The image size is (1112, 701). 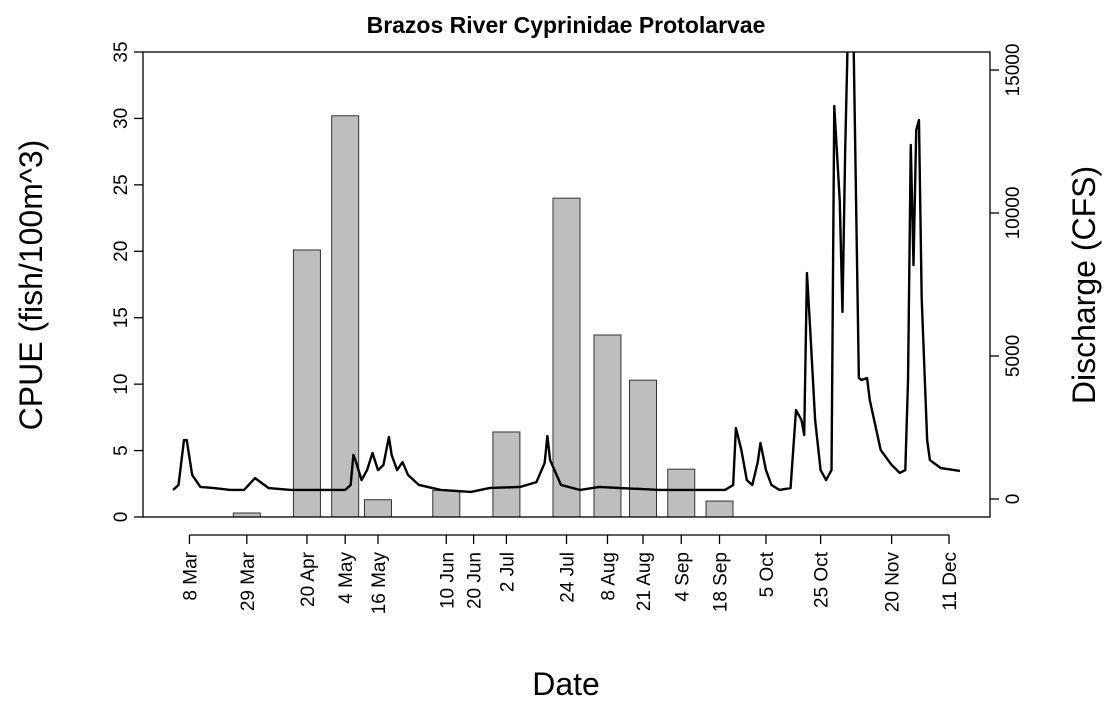 I want to click on y-tick-label: 30, so click(x=121, y=118).